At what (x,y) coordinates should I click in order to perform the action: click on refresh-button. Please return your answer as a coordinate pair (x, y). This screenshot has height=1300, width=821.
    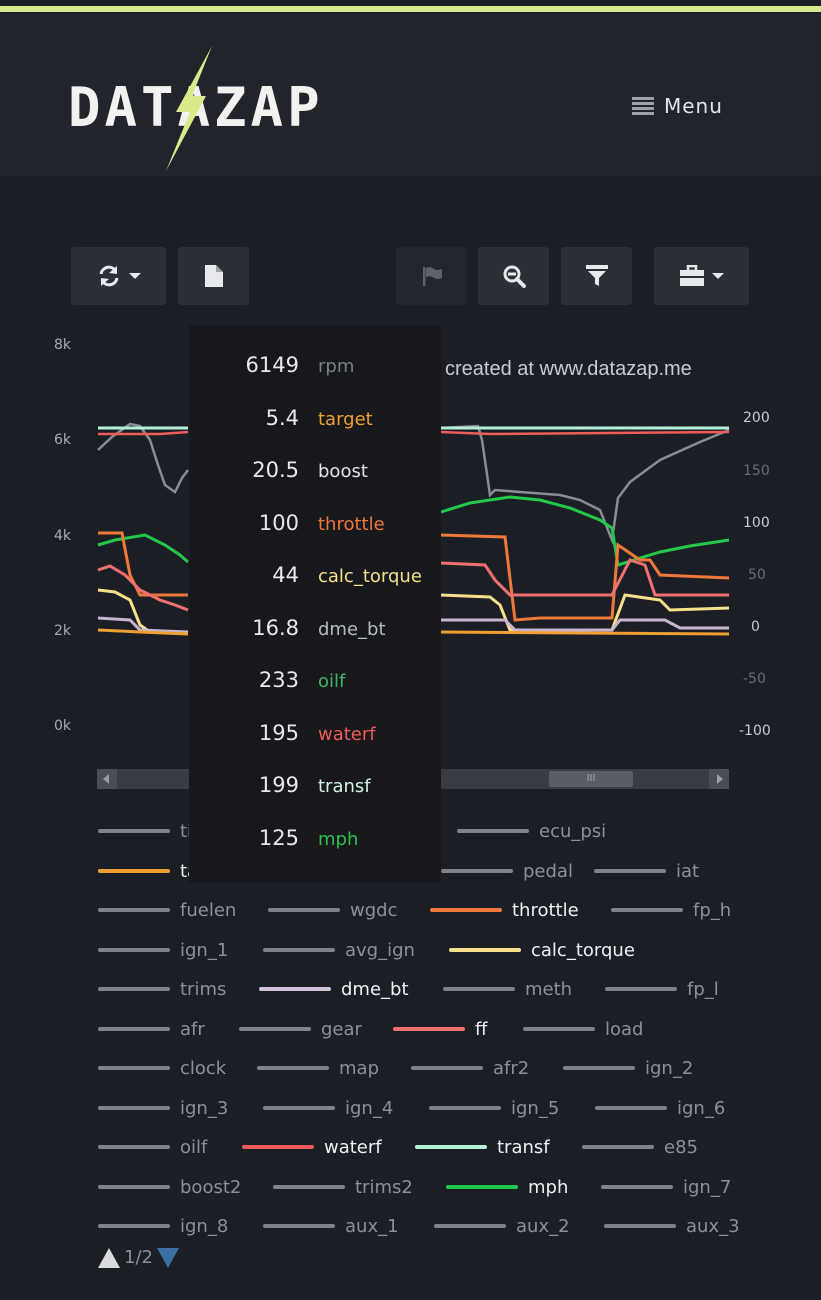
    Looking at the image, I should click on (118, 276).